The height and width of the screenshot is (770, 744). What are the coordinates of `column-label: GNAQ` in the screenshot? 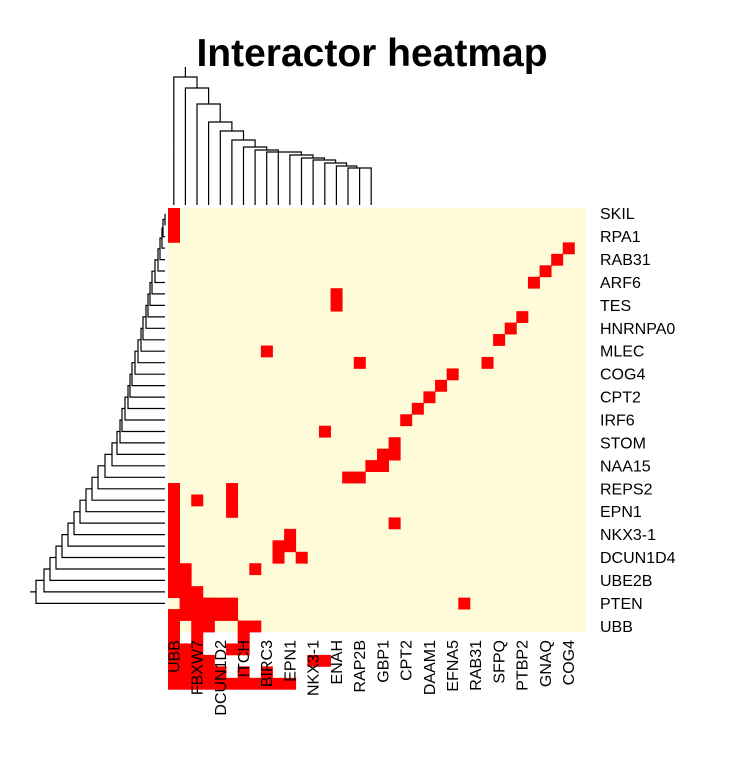 It's located at (546, 663).